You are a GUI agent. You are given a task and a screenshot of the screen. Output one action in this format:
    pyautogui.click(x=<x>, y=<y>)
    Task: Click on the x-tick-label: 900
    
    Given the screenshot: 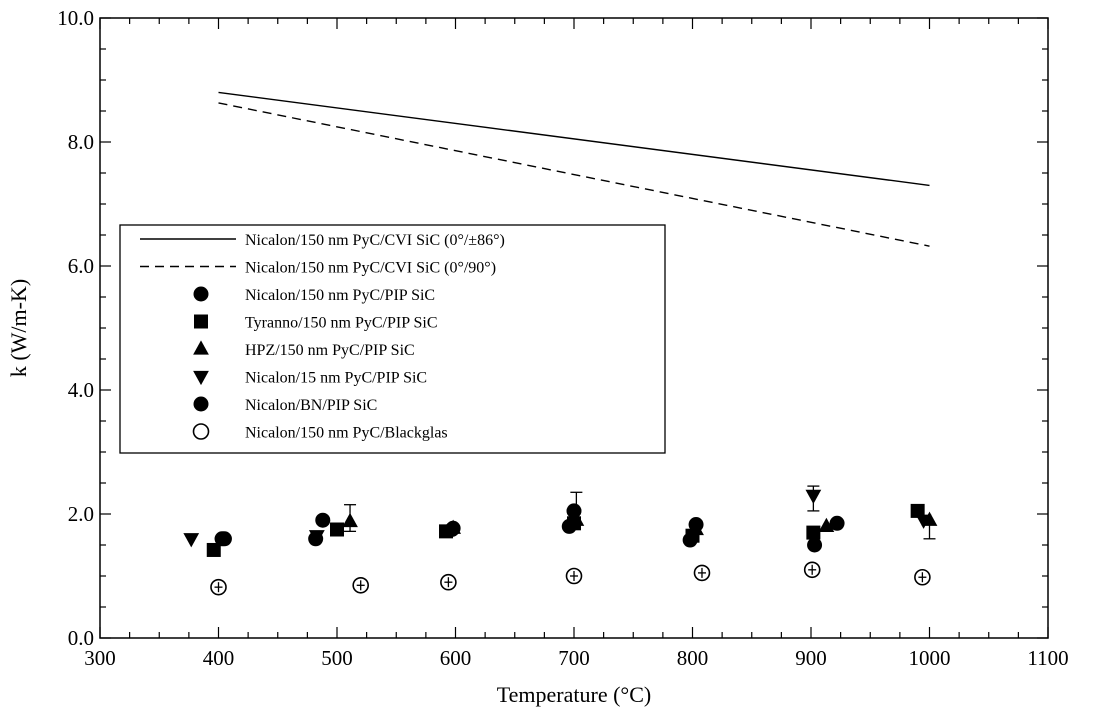 What is the action you would take?
    pyautogui.click(x=811, y=658)
    